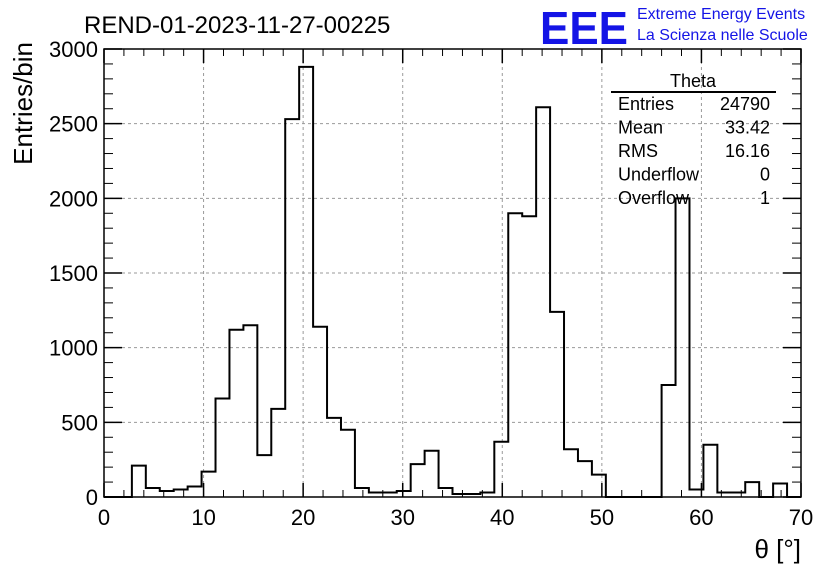 This screenshot has width=836, height=572. What do you see at coordinates (73, 124) in the screenshot?
I see `y-tick-label: 2500` at bounding box center [73, 124].